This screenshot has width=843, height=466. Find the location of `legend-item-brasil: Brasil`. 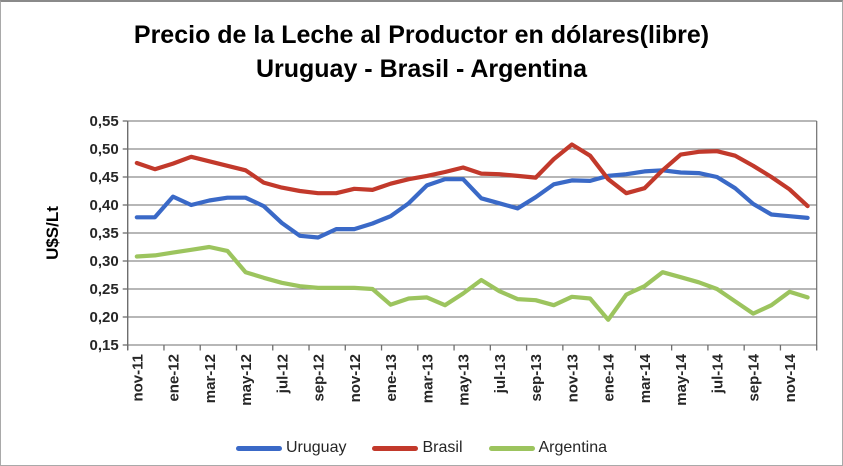

legend-item-brasil: Brasil is located at coordinates (417, 448).